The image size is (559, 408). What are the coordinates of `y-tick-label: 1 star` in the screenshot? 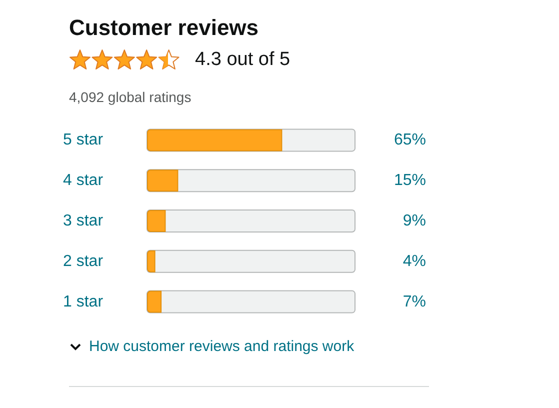 It's located at (83, 301).